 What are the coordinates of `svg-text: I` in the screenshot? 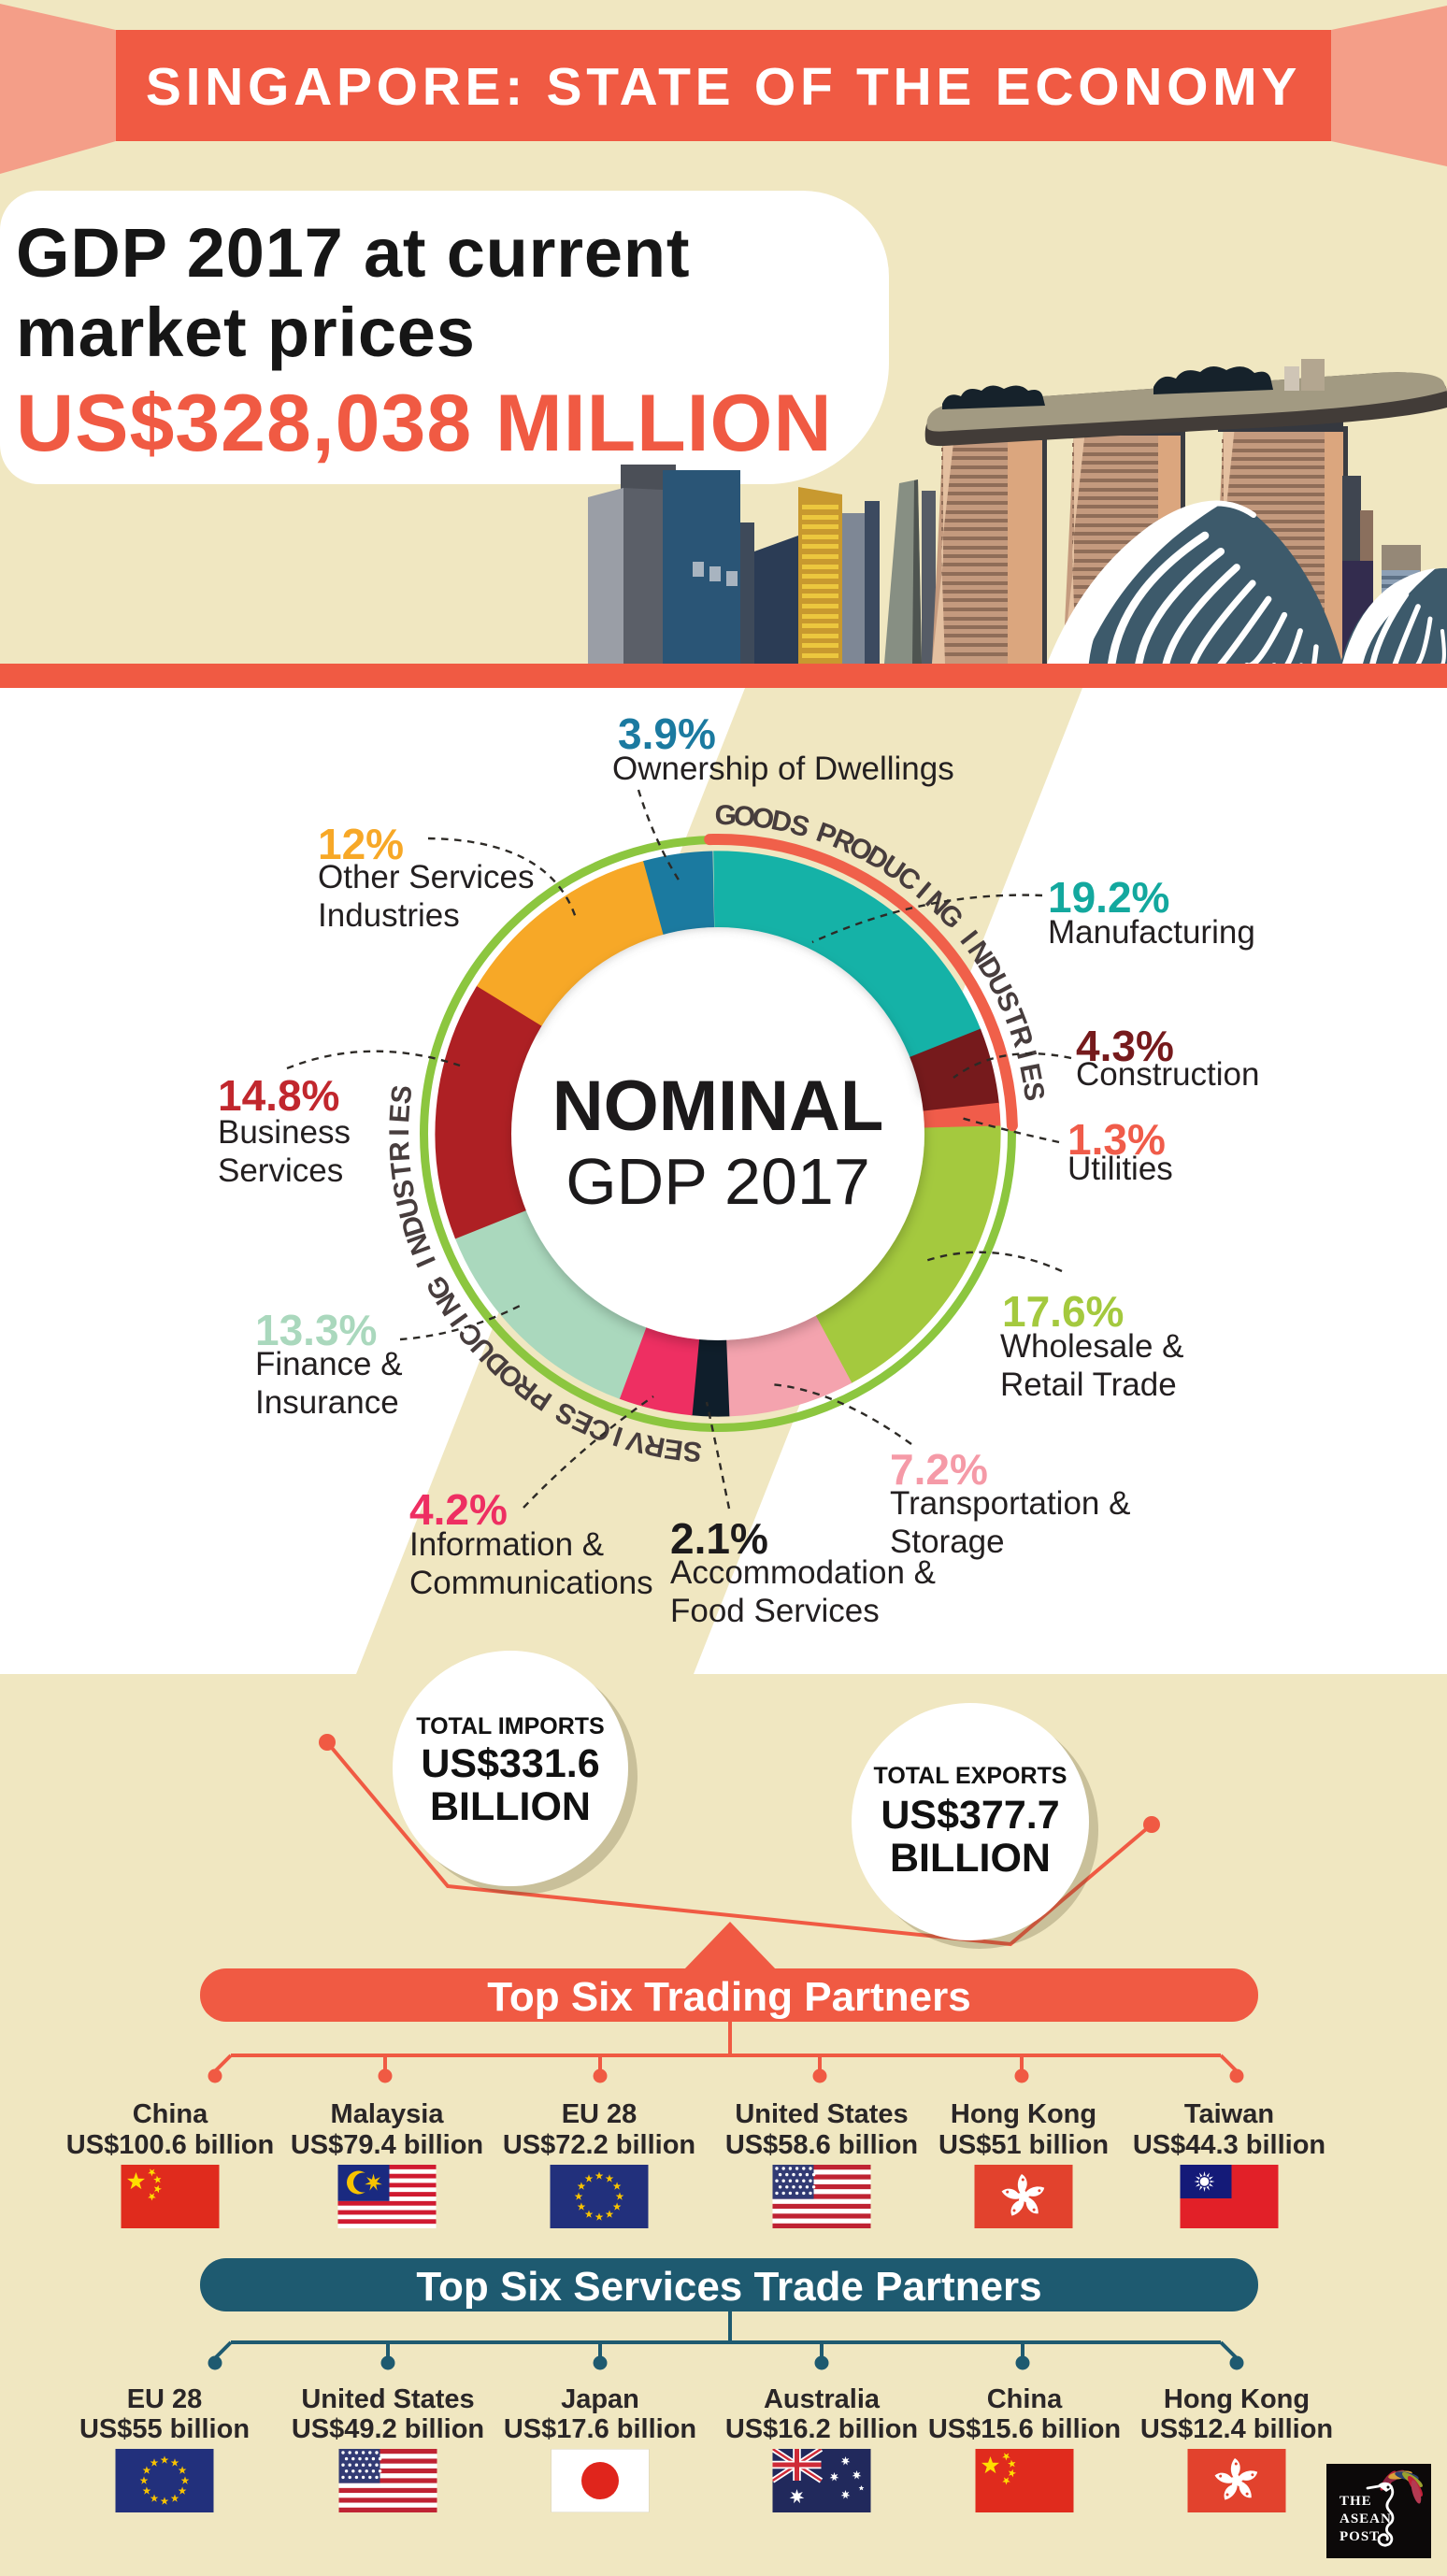 It's located at (399, 1132).